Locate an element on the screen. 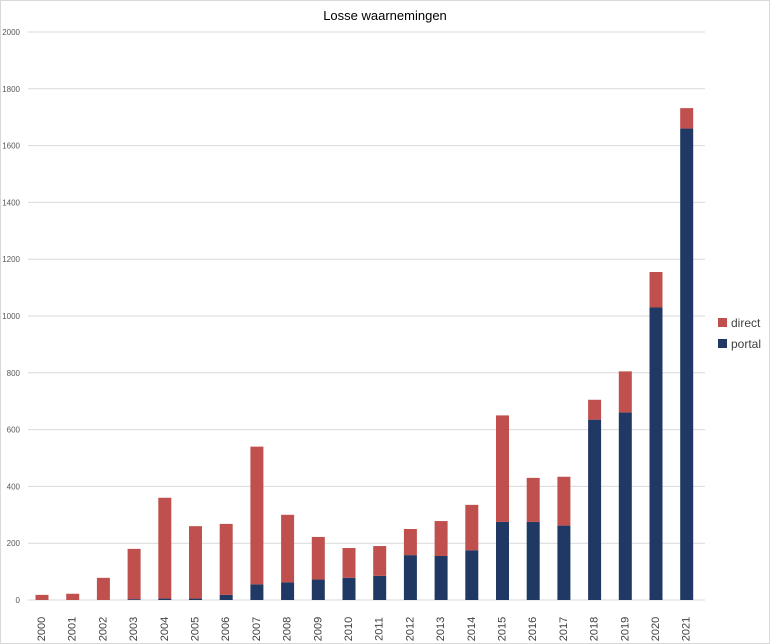  x-tick-label: 2012 is located at coordinates (410, 629).